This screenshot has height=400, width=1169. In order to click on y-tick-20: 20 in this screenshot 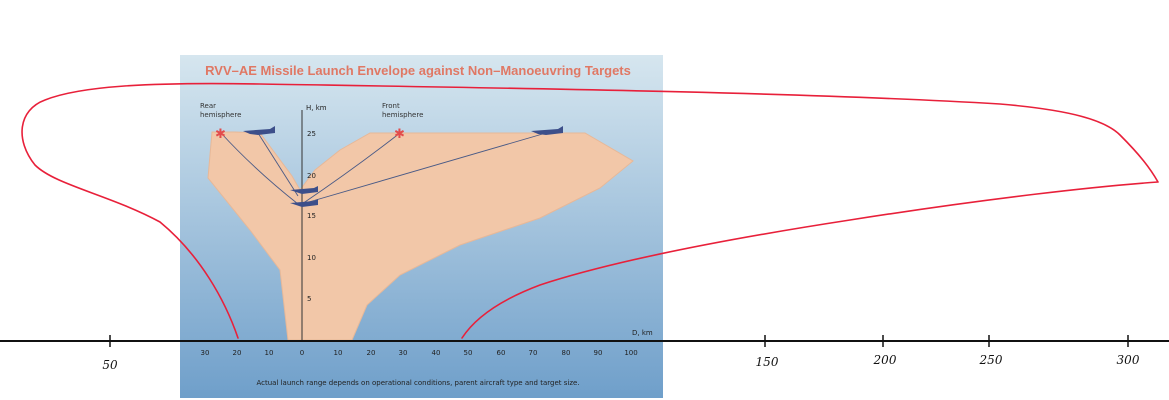, I will do `click(311, 176)`.